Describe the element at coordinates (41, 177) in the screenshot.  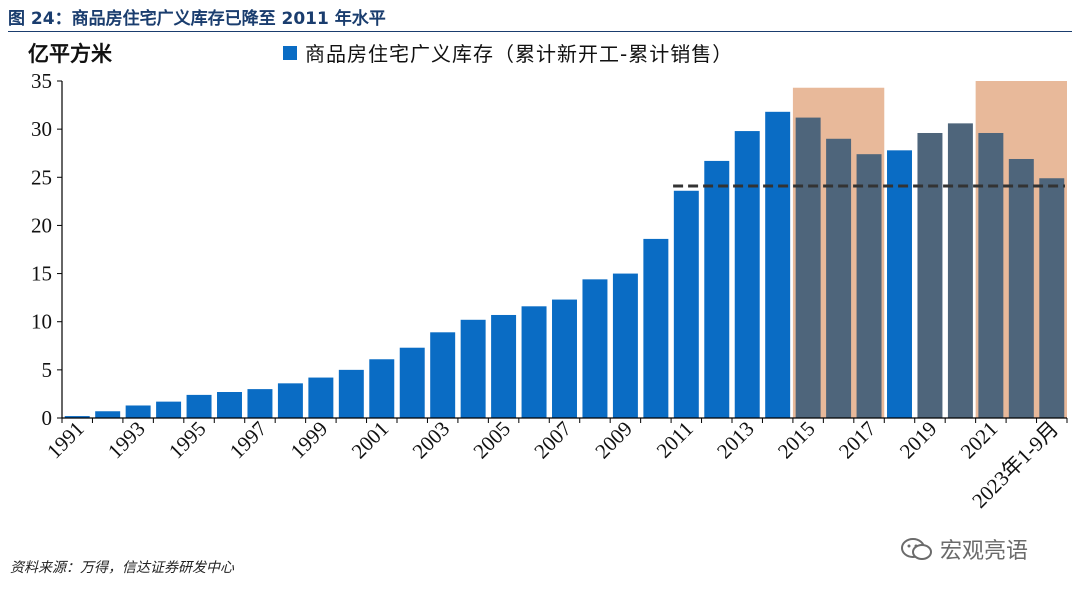
I see `y-tick-label-25: 25` at that location.